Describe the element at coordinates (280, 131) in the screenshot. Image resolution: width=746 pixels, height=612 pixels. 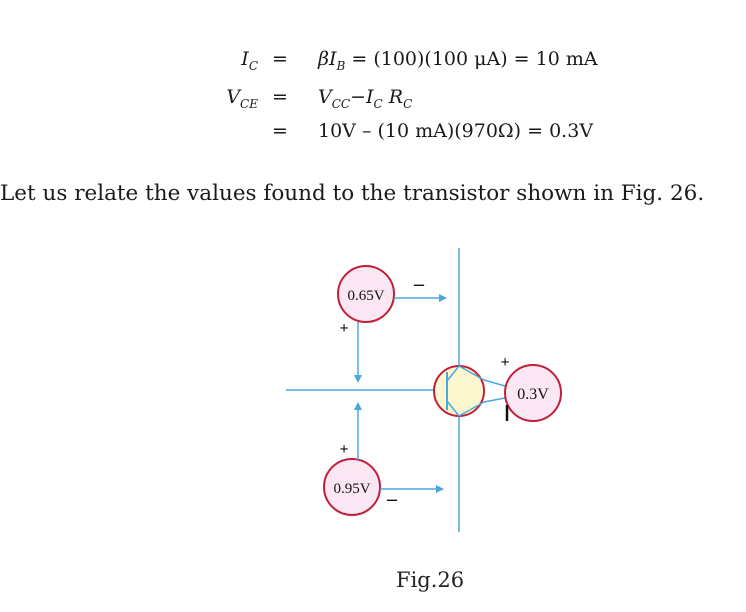
I see `eq3-sign: =` at that location.